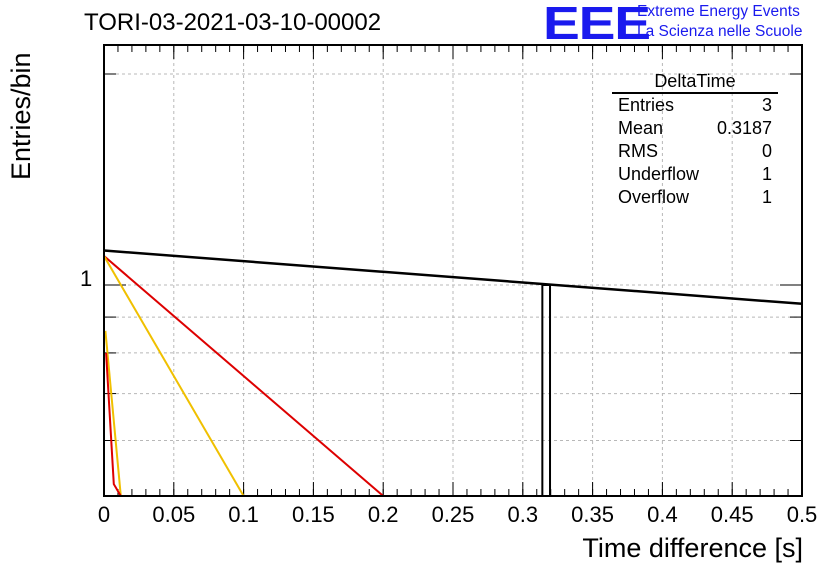  Describe the element at coordinates (638, 151) in the screenshot. I see `stats-label: RMS` at that location.